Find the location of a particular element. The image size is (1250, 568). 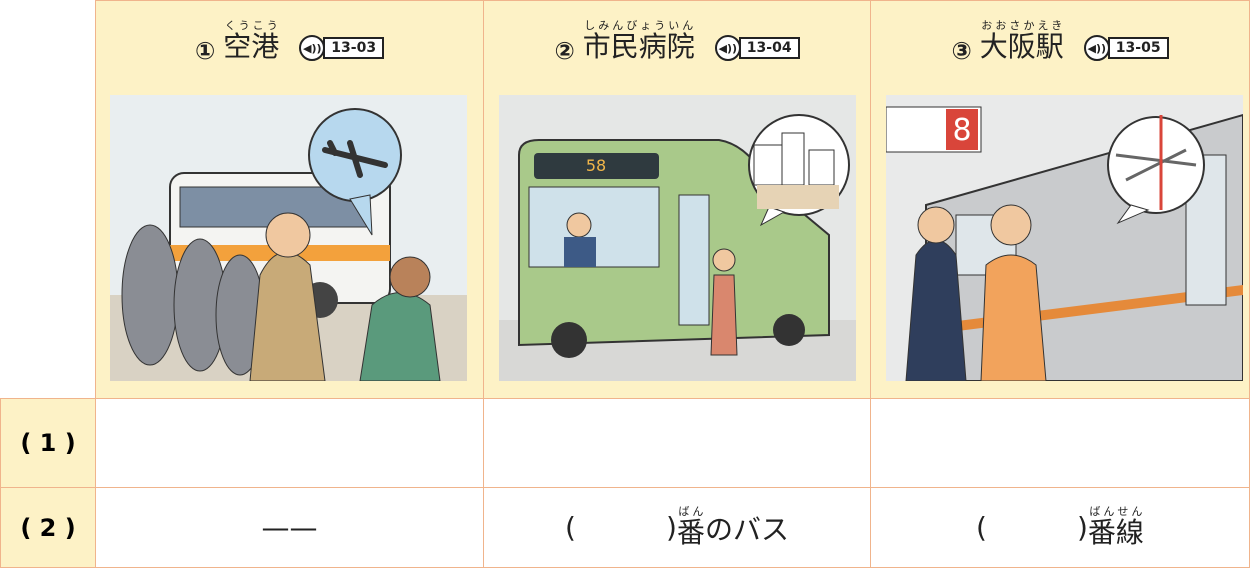

audio-button: ◀)) 13-04 is located at coordinates (757, 48).